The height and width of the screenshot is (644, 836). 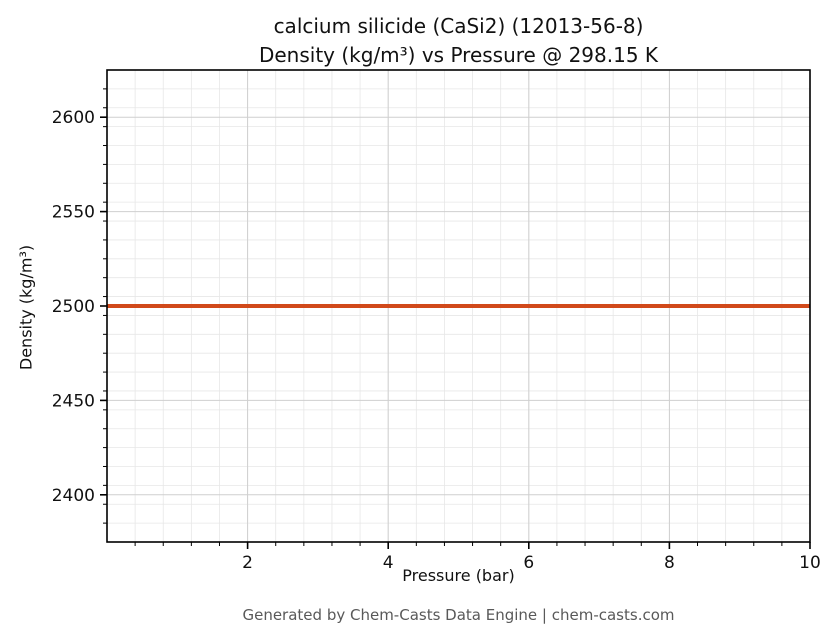 I want to click on y-axis-label: Density (kg/m³), so click(x=26, y=307).